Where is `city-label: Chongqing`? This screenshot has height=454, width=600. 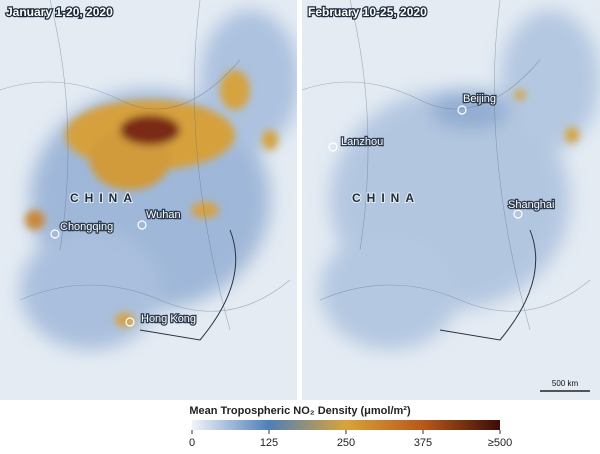
city-label: Chongqing is located at coordinates (86, 227).